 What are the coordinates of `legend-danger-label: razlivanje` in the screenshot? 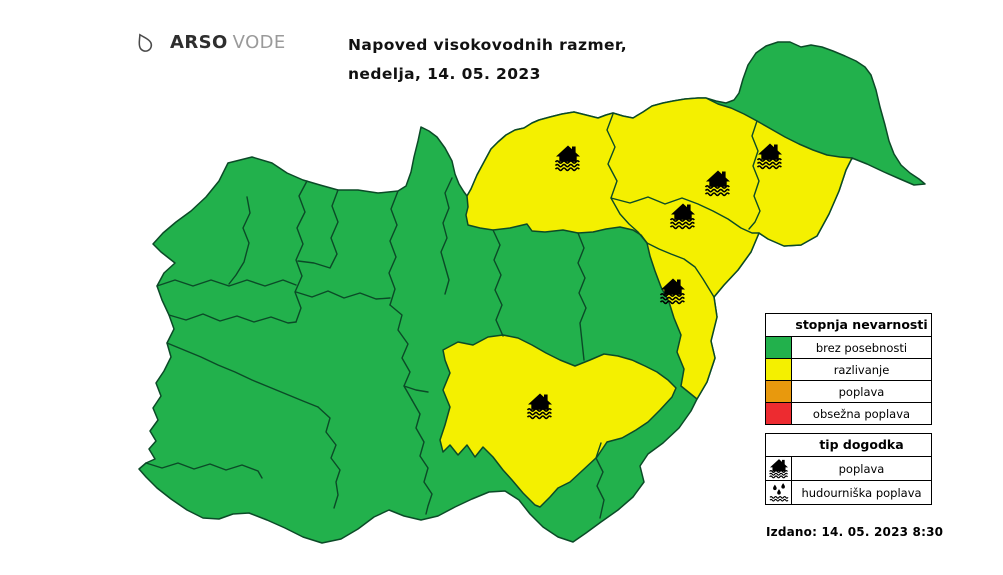 It's located at (861, 369).